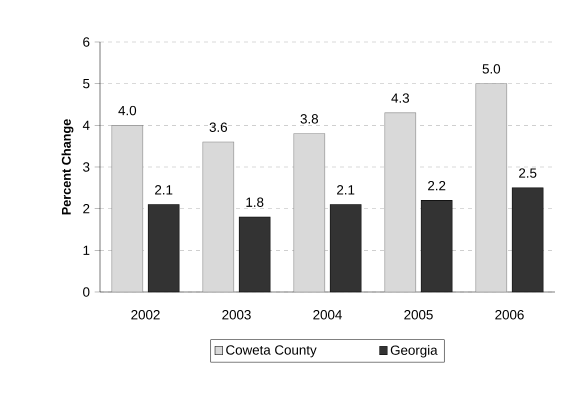 This screenshot has height=407, width=562. Describe the element at coordinates (86, 292) in the screenshot. I see `y-tick-label: 0` at that location.